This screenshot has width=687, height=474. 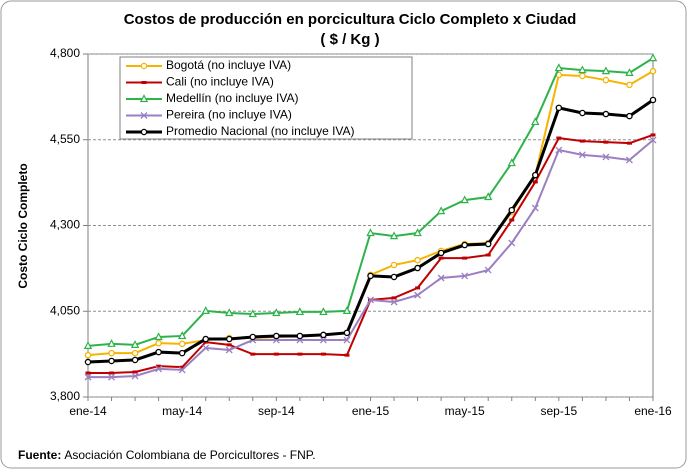 What do you see at coordinates (232, 98) in the screenshot?
I see `legend-label: Medellín (no incluye IVA)` at bounding box center [232, 98].